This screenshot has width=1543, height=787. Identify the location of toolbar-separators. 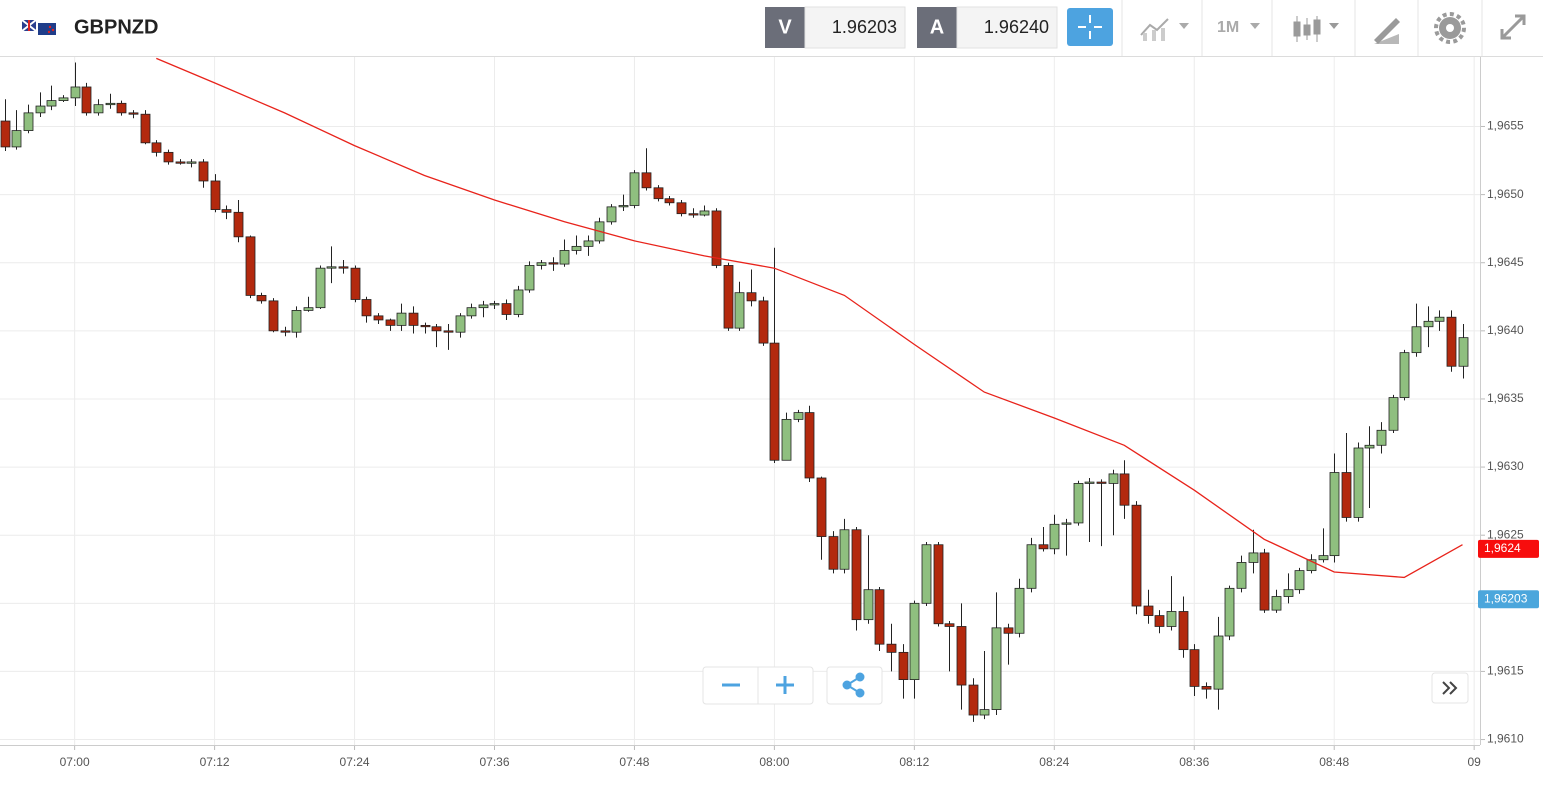
(1302, 28).